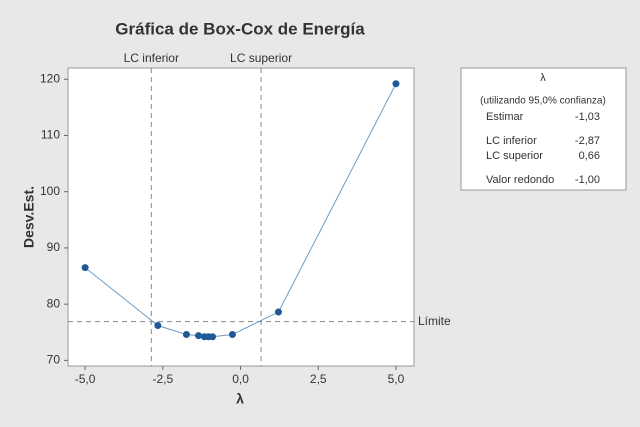 This screenshot has height=427, width=640. What do you see at coordinates (587, 117) in the screenshot?
I see `table-value: -1,03` at bounding box center [587, 117].